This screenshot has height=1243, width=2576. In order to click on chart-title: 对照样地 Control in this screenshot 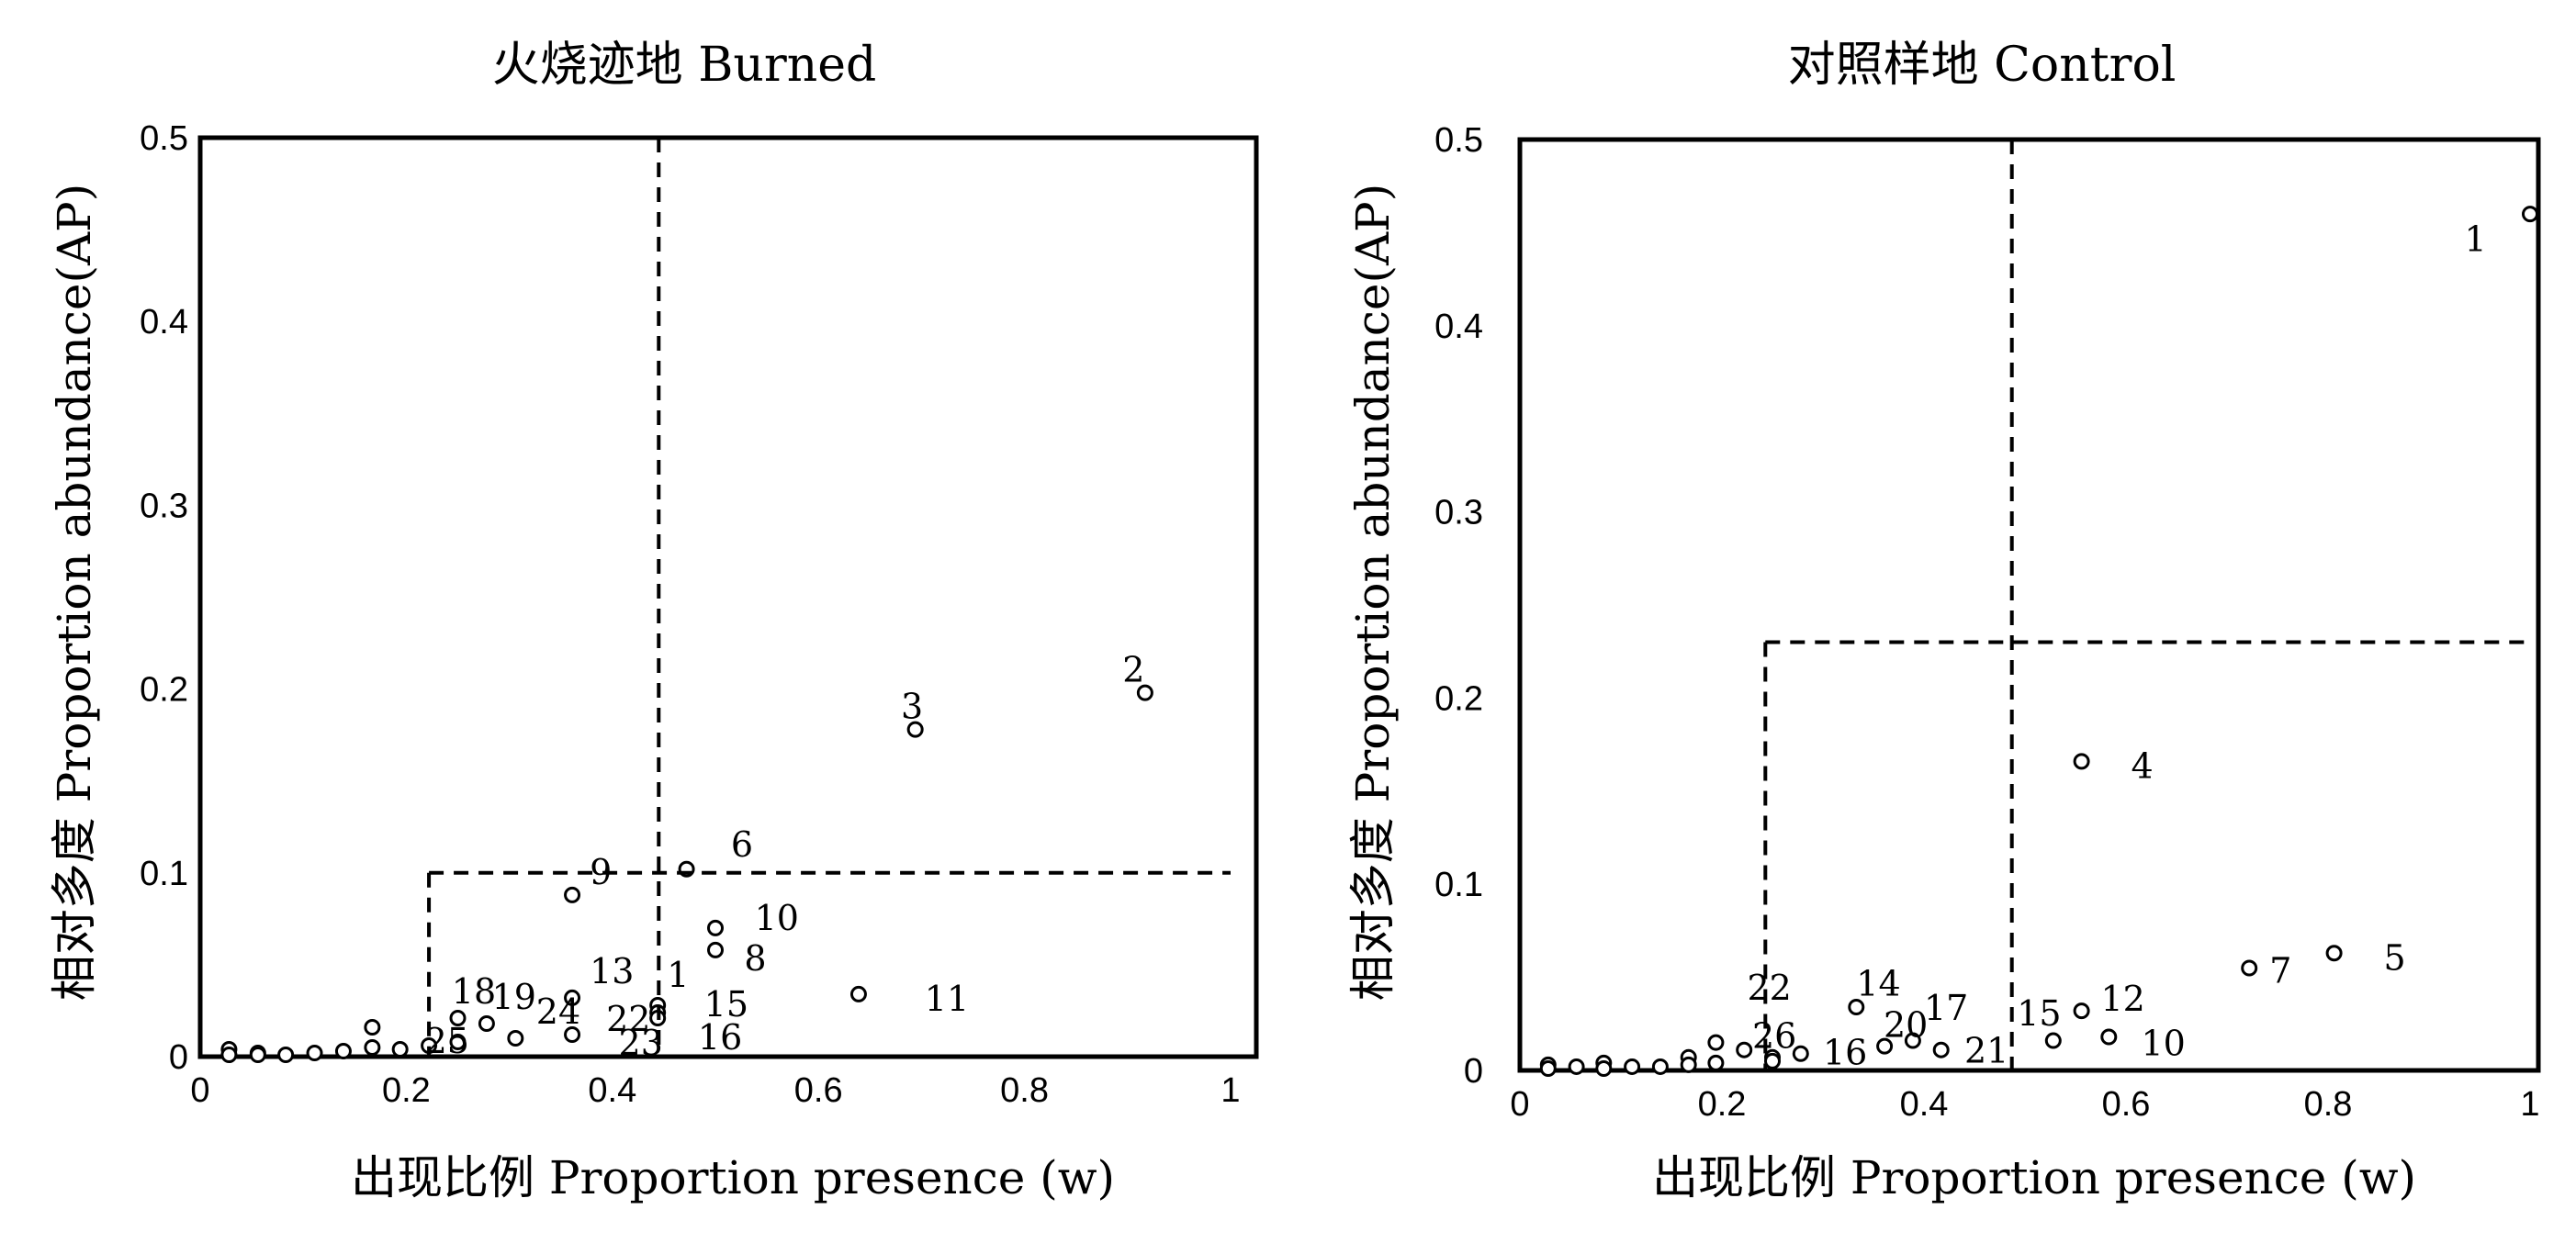, I will do `click(1982, 65)`.